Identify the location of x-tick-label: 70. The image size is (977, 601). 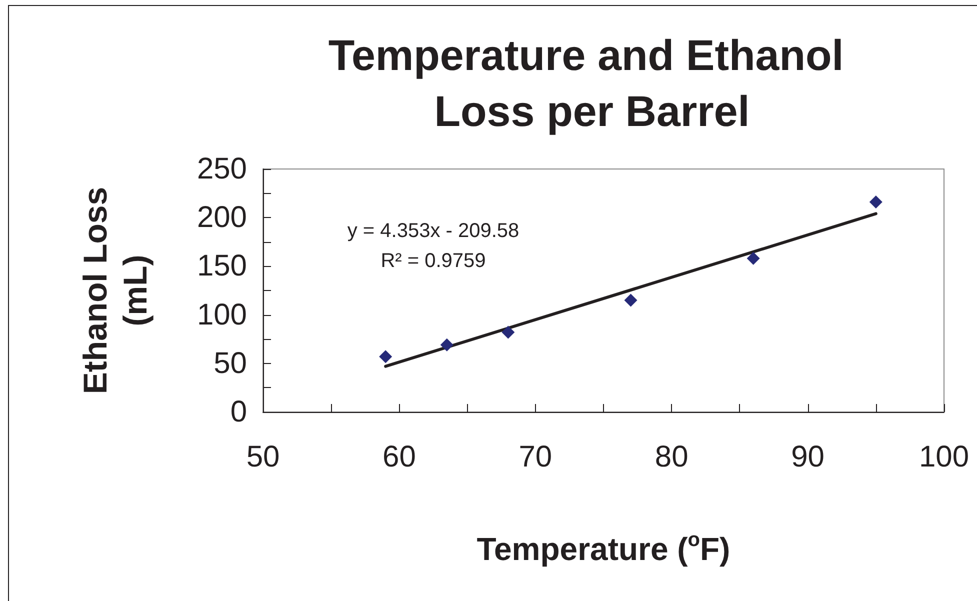
(535, 457).